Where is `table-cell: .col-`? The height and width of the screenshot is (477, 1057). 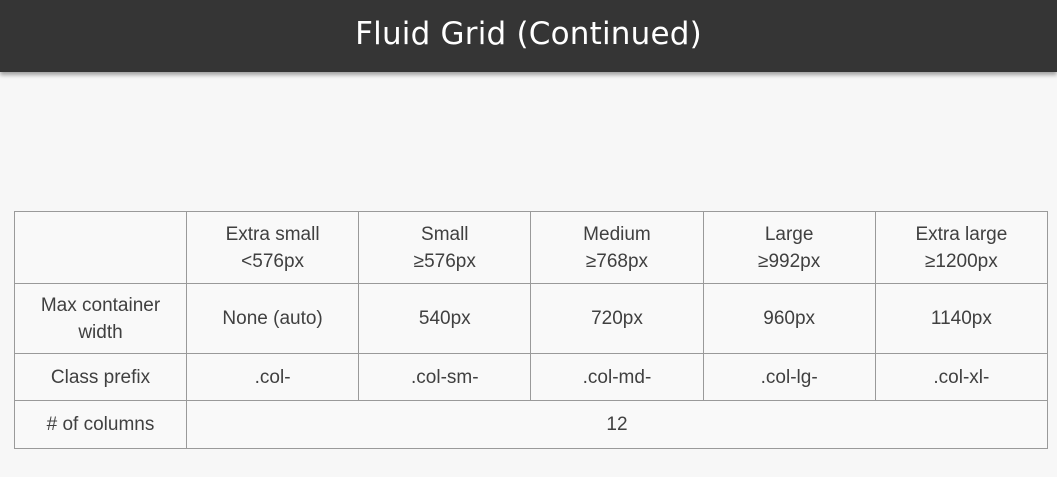 table-cell: .col- is located at coordinates (272, 377).